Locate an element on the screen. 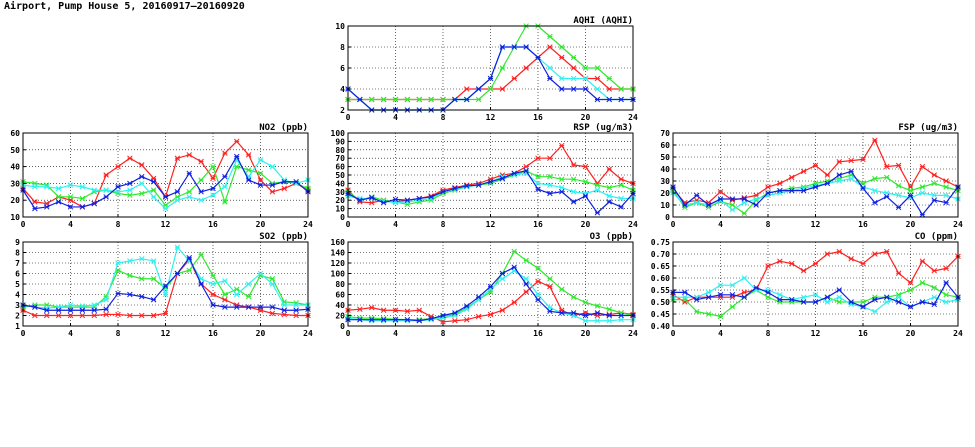  y-tick-label: 10 is located at coordinates (665, 205).